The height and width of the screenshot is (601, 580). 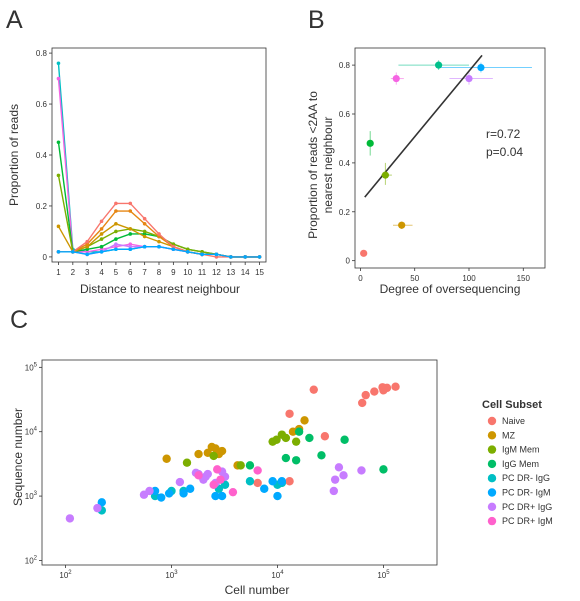 I want to click on legend-label: PC DR+ IgM, so click(x=527, y=521).